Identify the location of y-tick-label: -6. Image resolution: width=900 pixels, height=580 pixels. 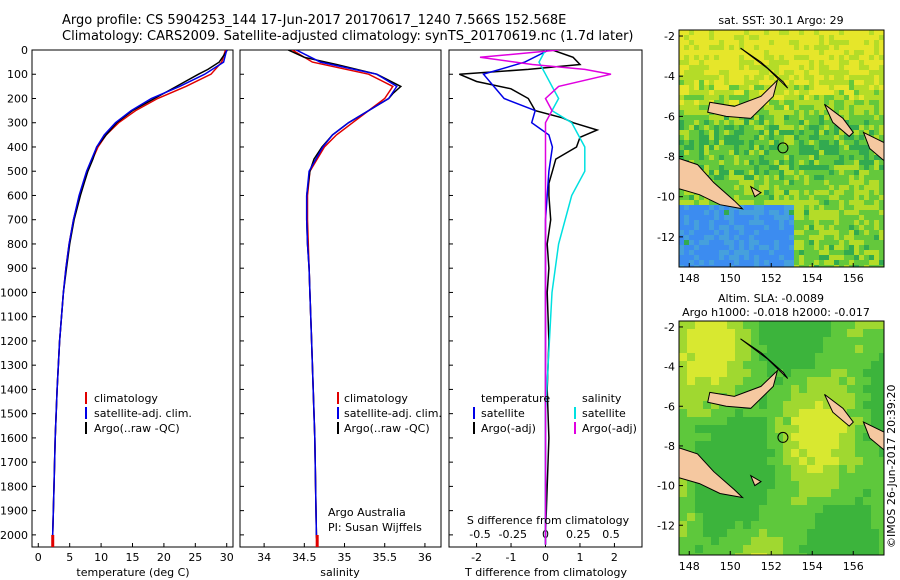
(669, 406).